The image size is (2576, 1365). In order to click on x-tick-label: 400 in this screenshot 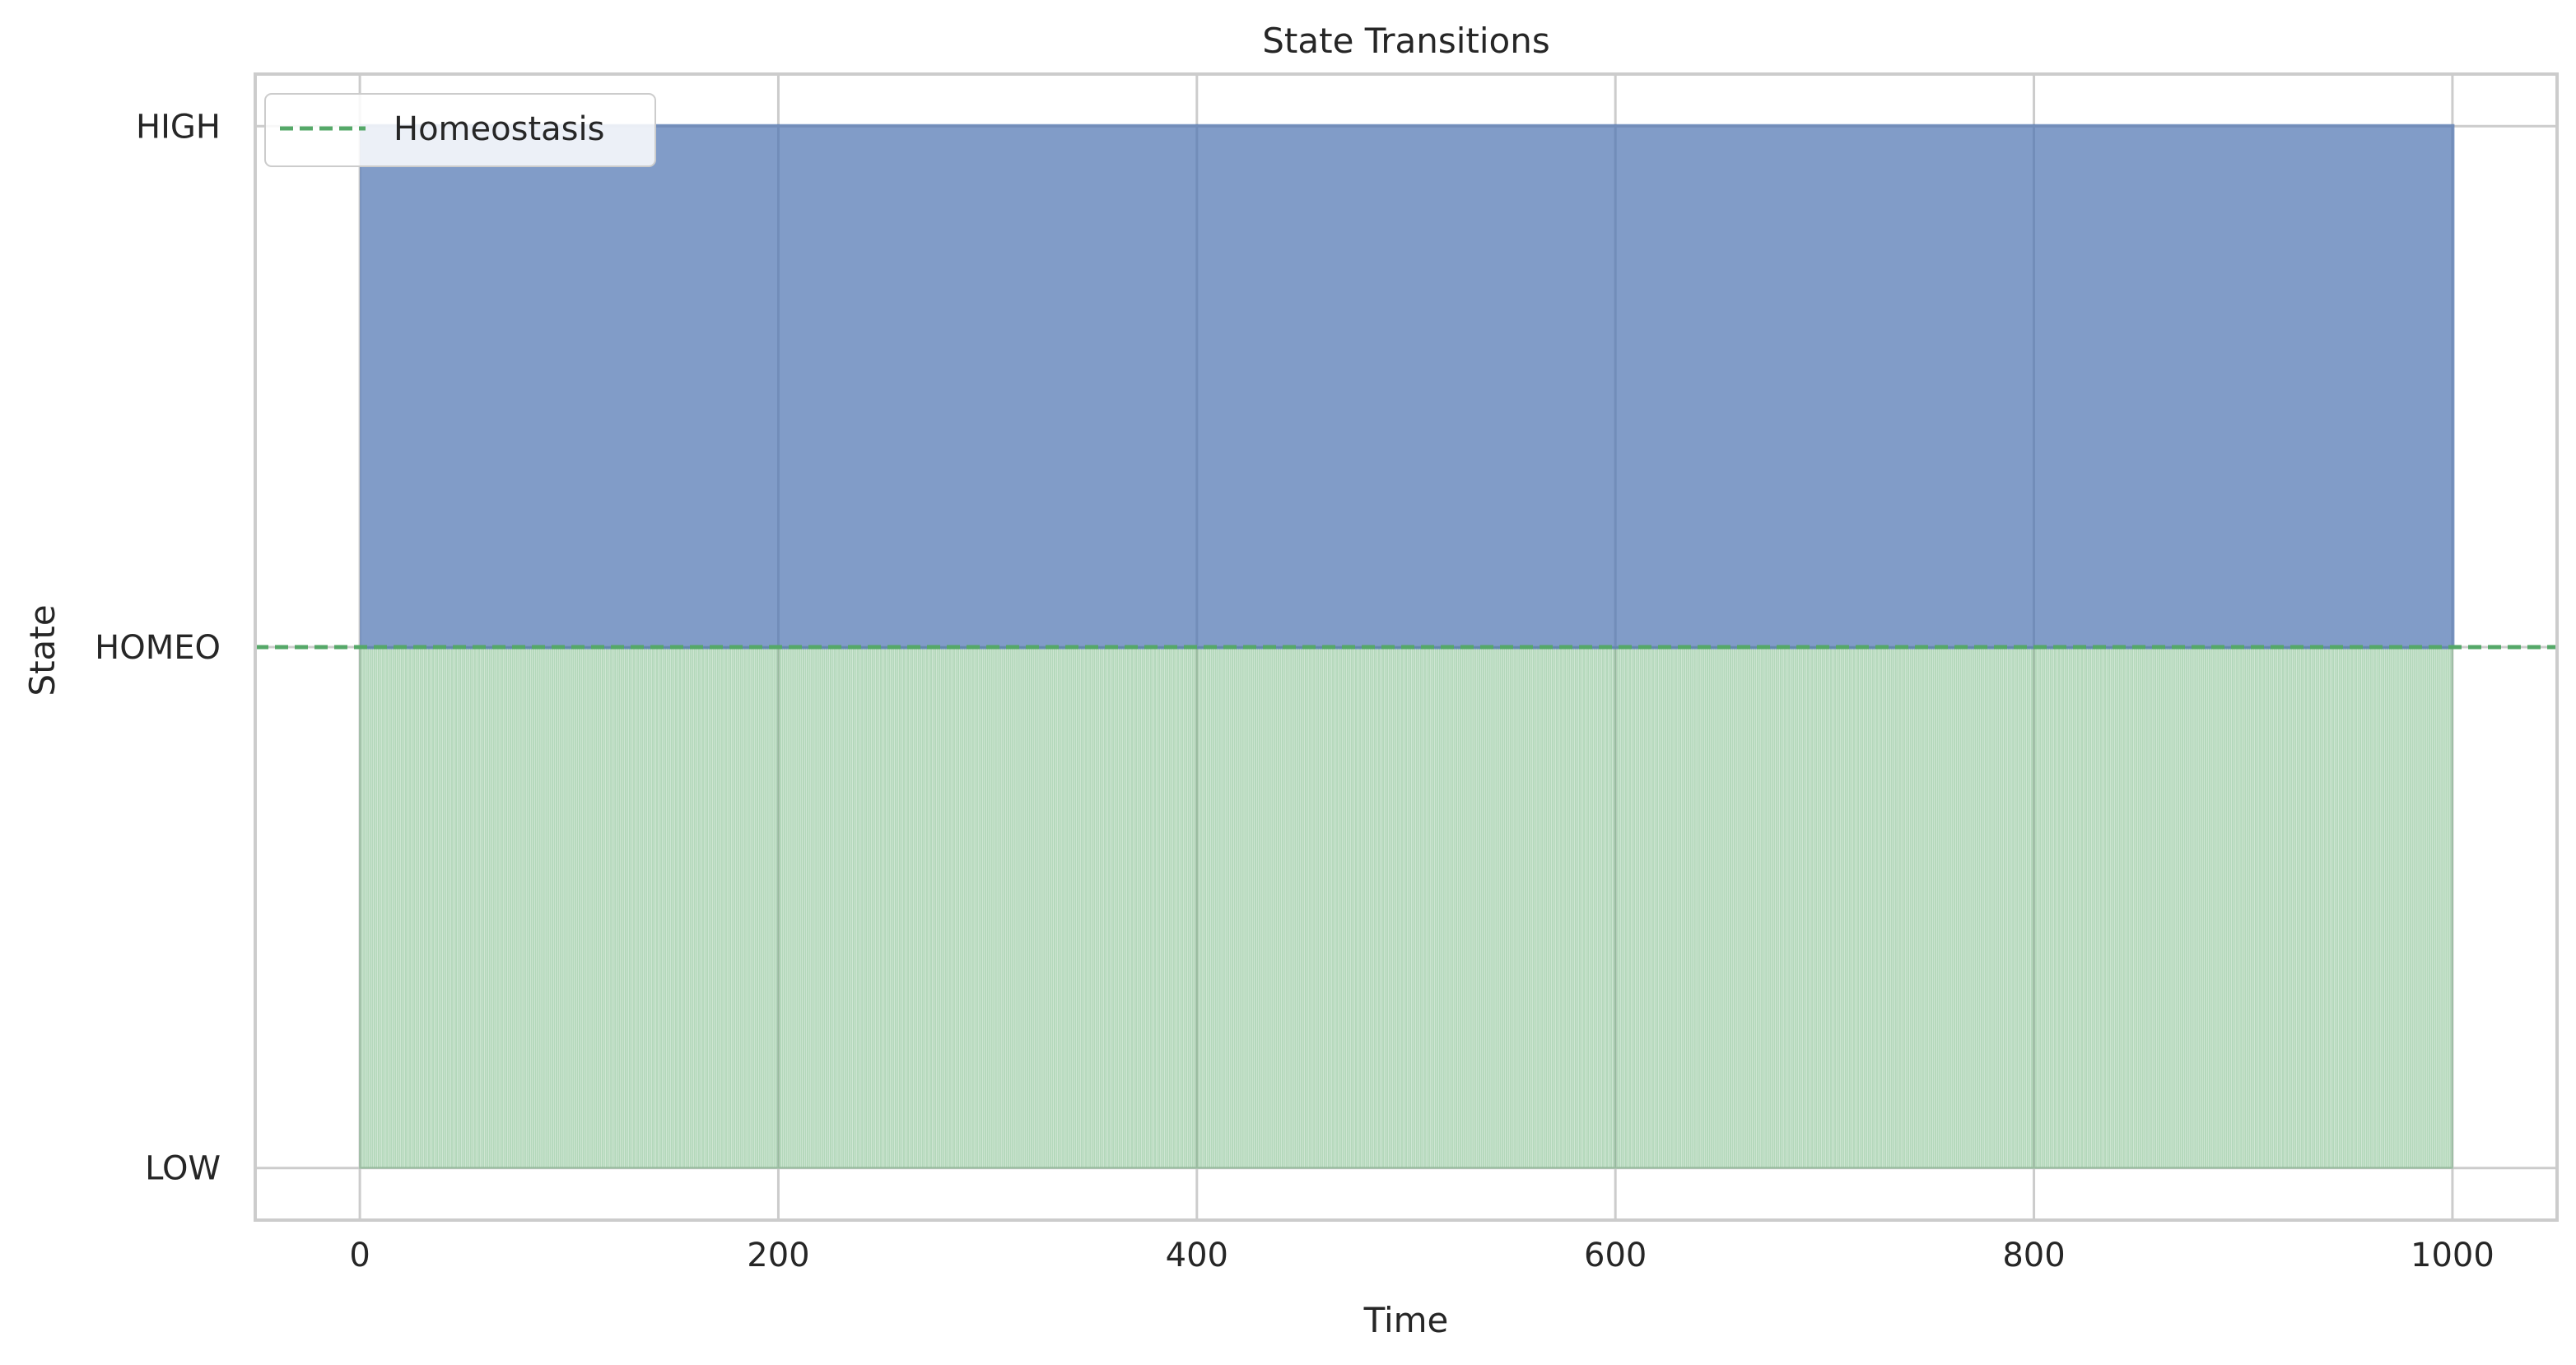, I will do `click(1197, 1255)`.